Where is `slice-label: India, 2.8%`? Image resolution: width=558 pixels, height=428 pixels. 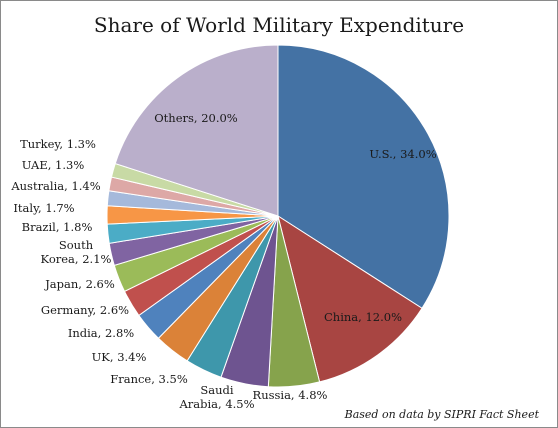 slice-label: India, 2.8% is located at coordinates (101, 333).